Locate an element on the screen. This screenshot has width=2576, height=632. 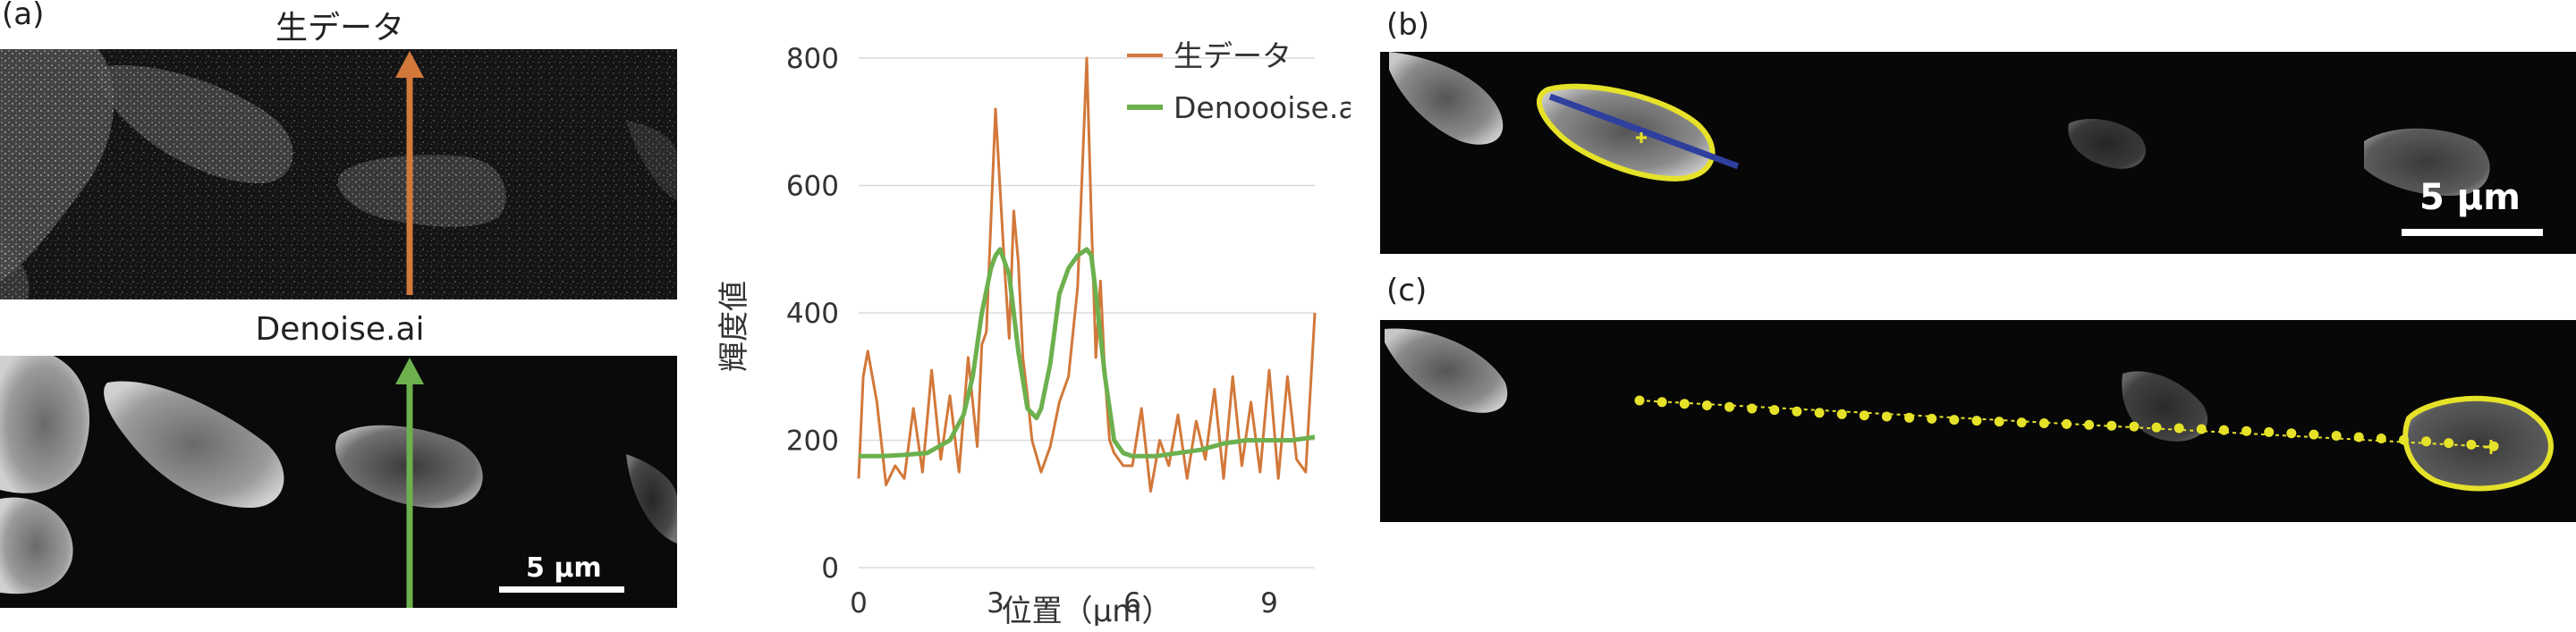
panel-label-b: (b) is located at coordinates (1408, 25).